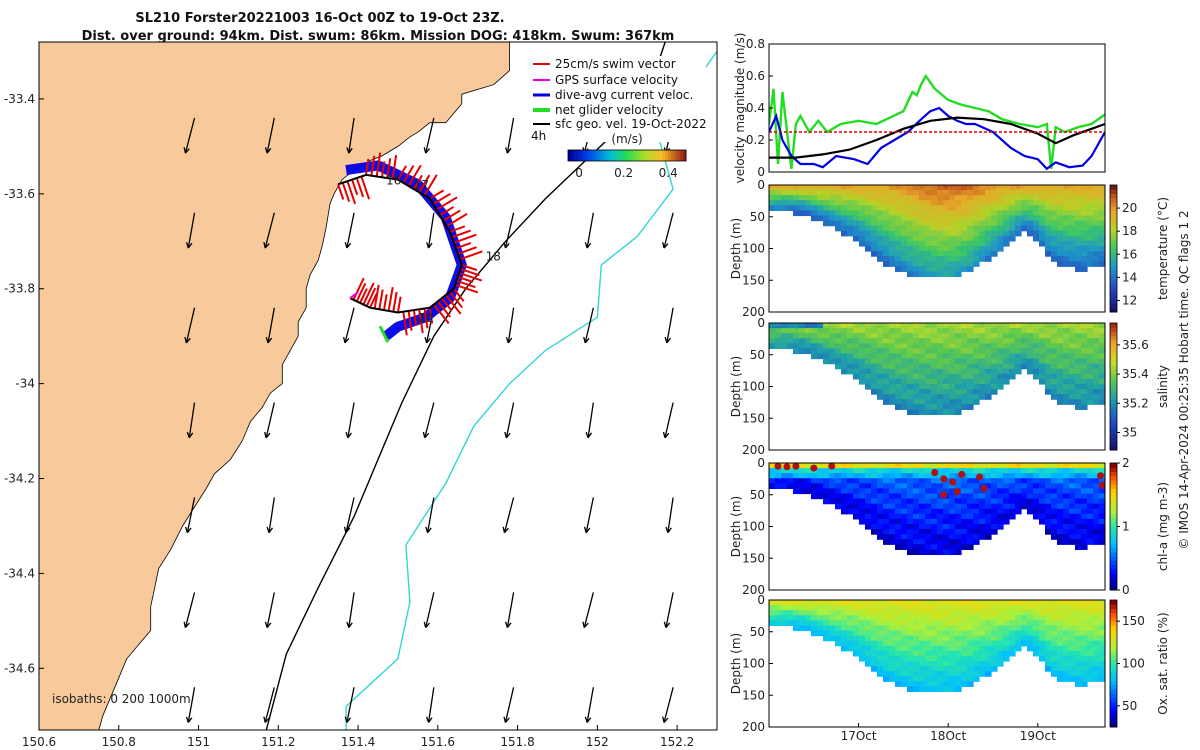 Image resolution: width=1200 pixels, height=750 pixels. I want to click on section-colorbar-tick-label: 1, so click(1126, 527).